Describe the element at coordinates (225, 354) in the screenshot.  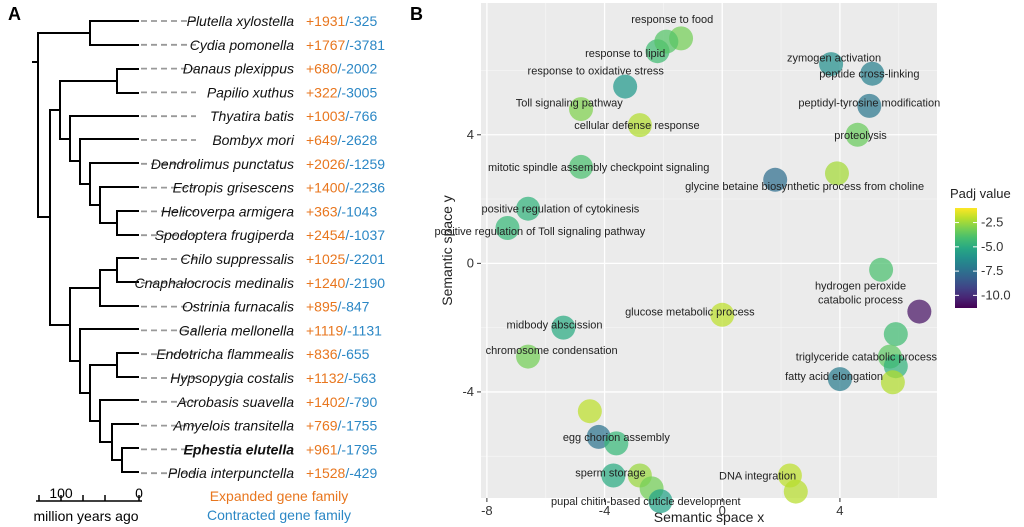
I see `species-name: Endotricha flammealis` at that location.